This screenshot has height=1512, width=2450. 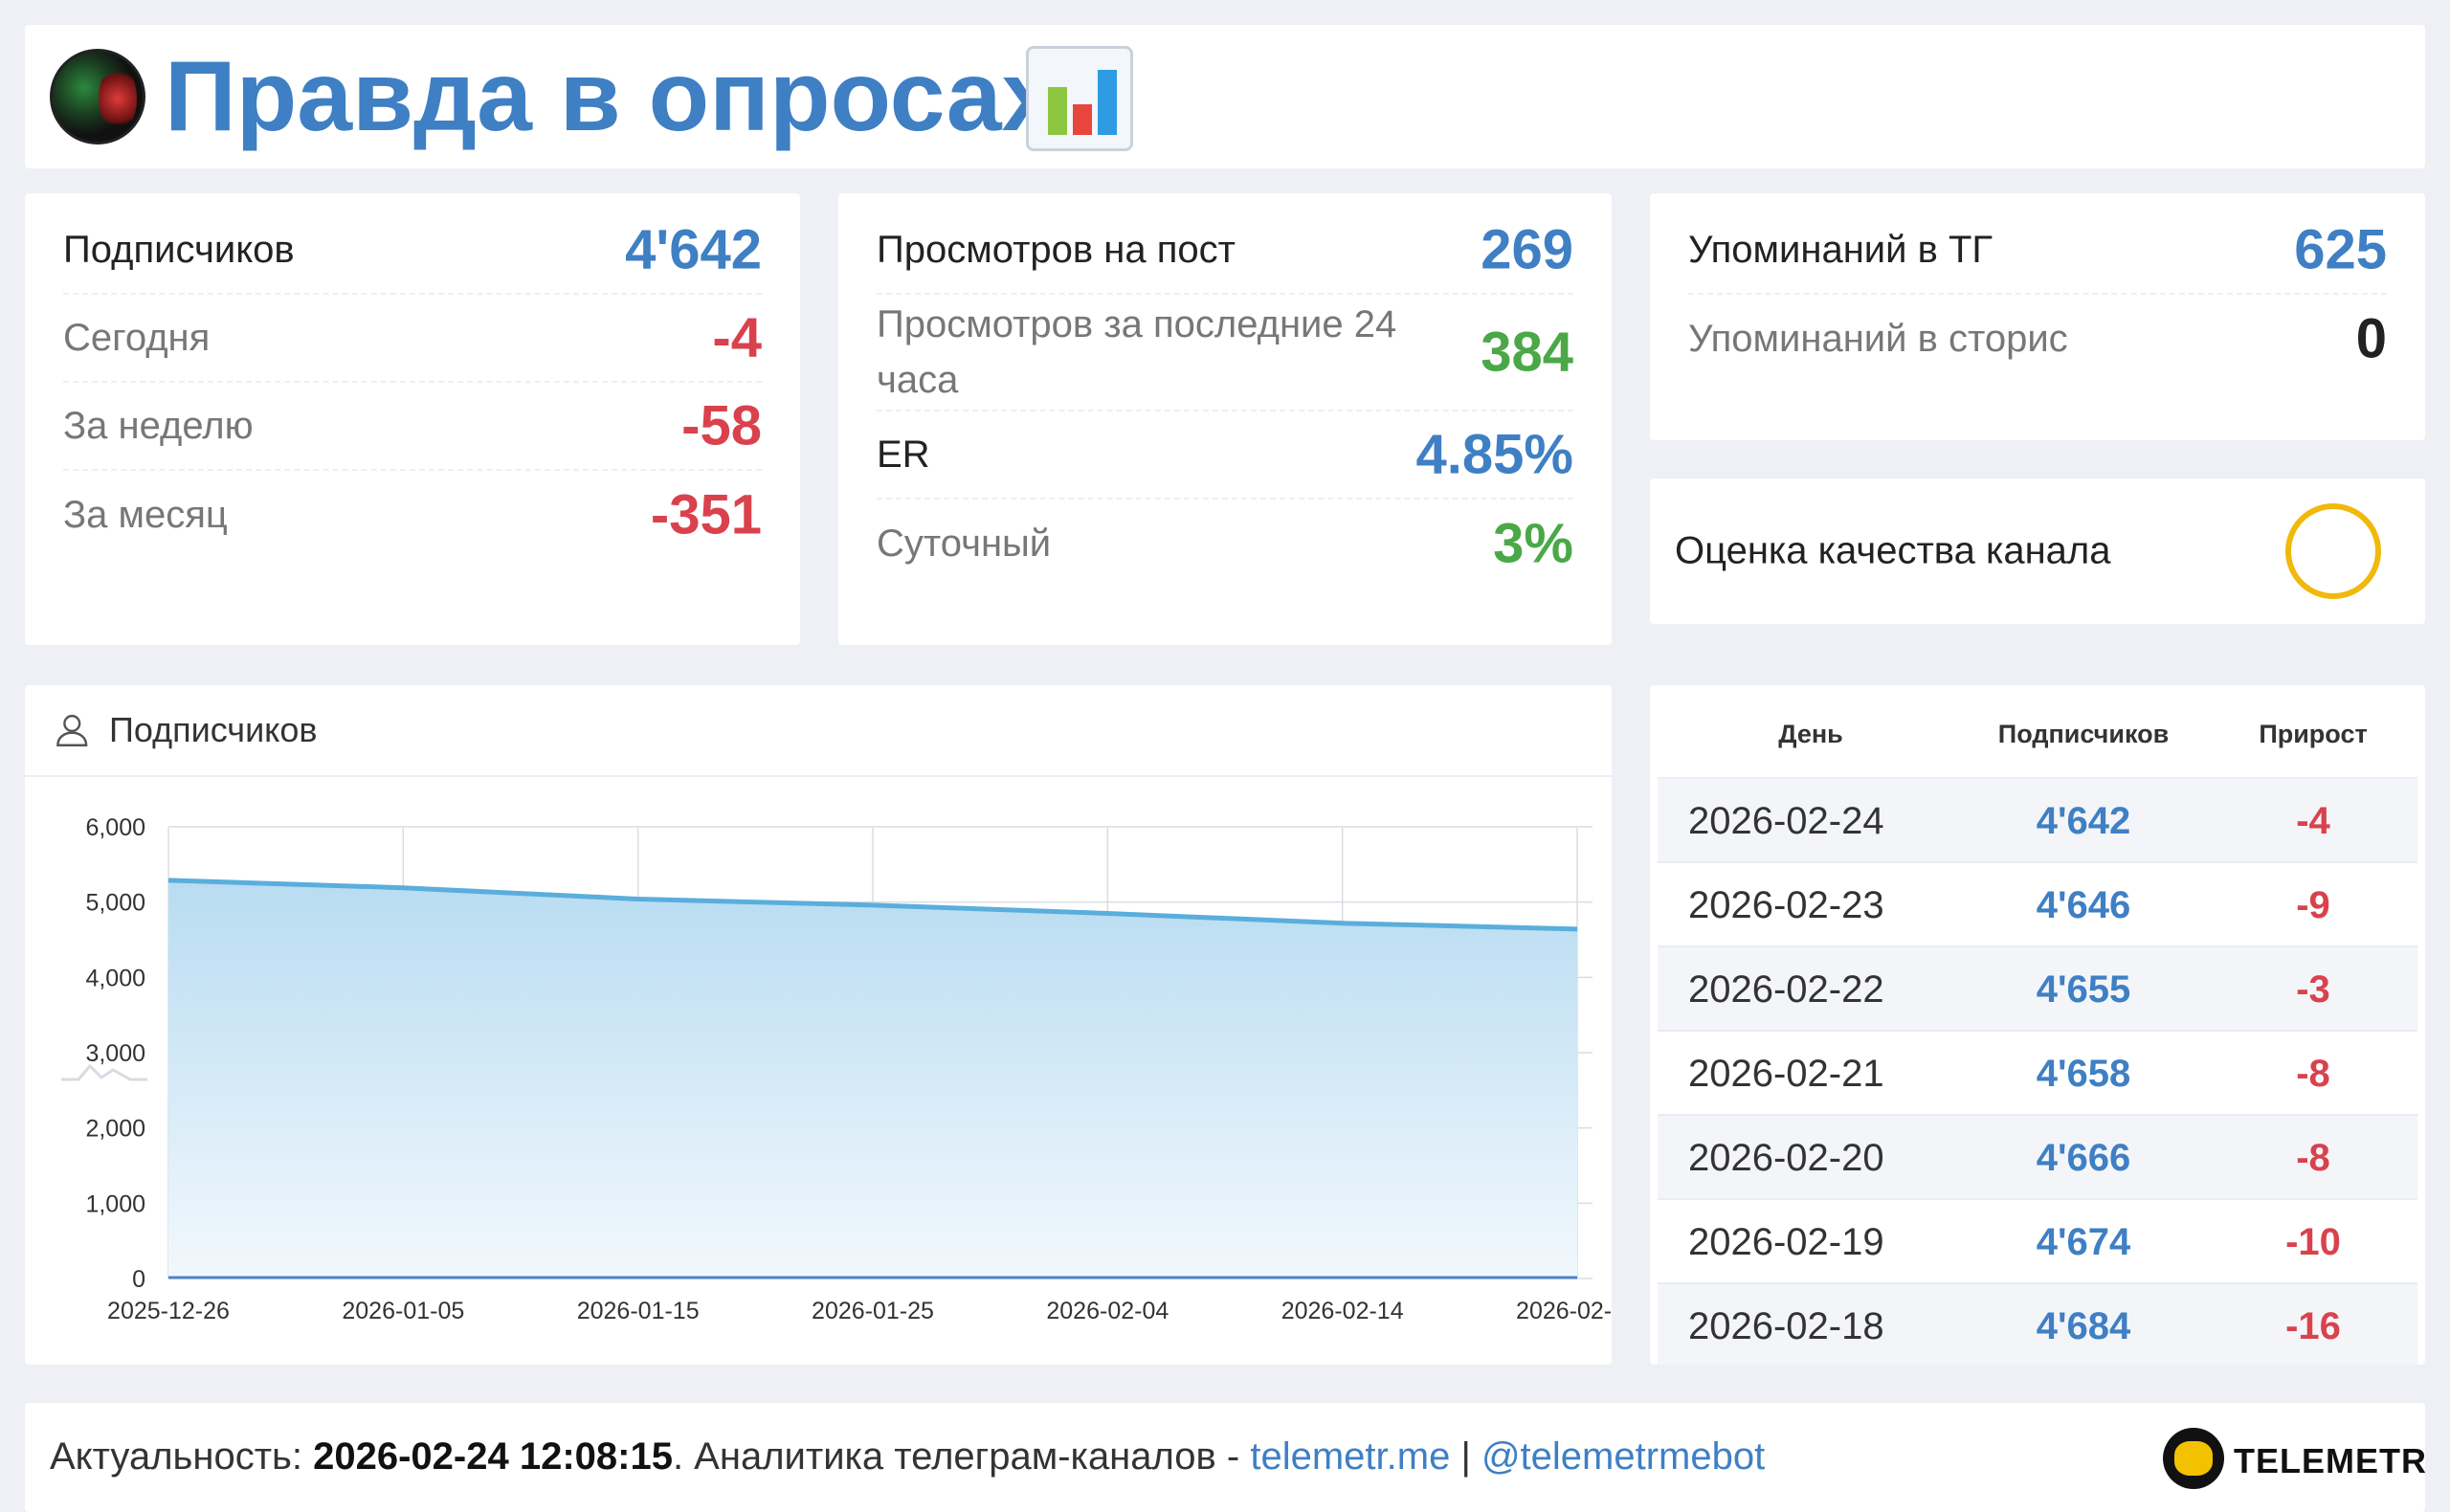 I want to click on x-tick-label: 2026-01-15, so click(x=639, y=1311).